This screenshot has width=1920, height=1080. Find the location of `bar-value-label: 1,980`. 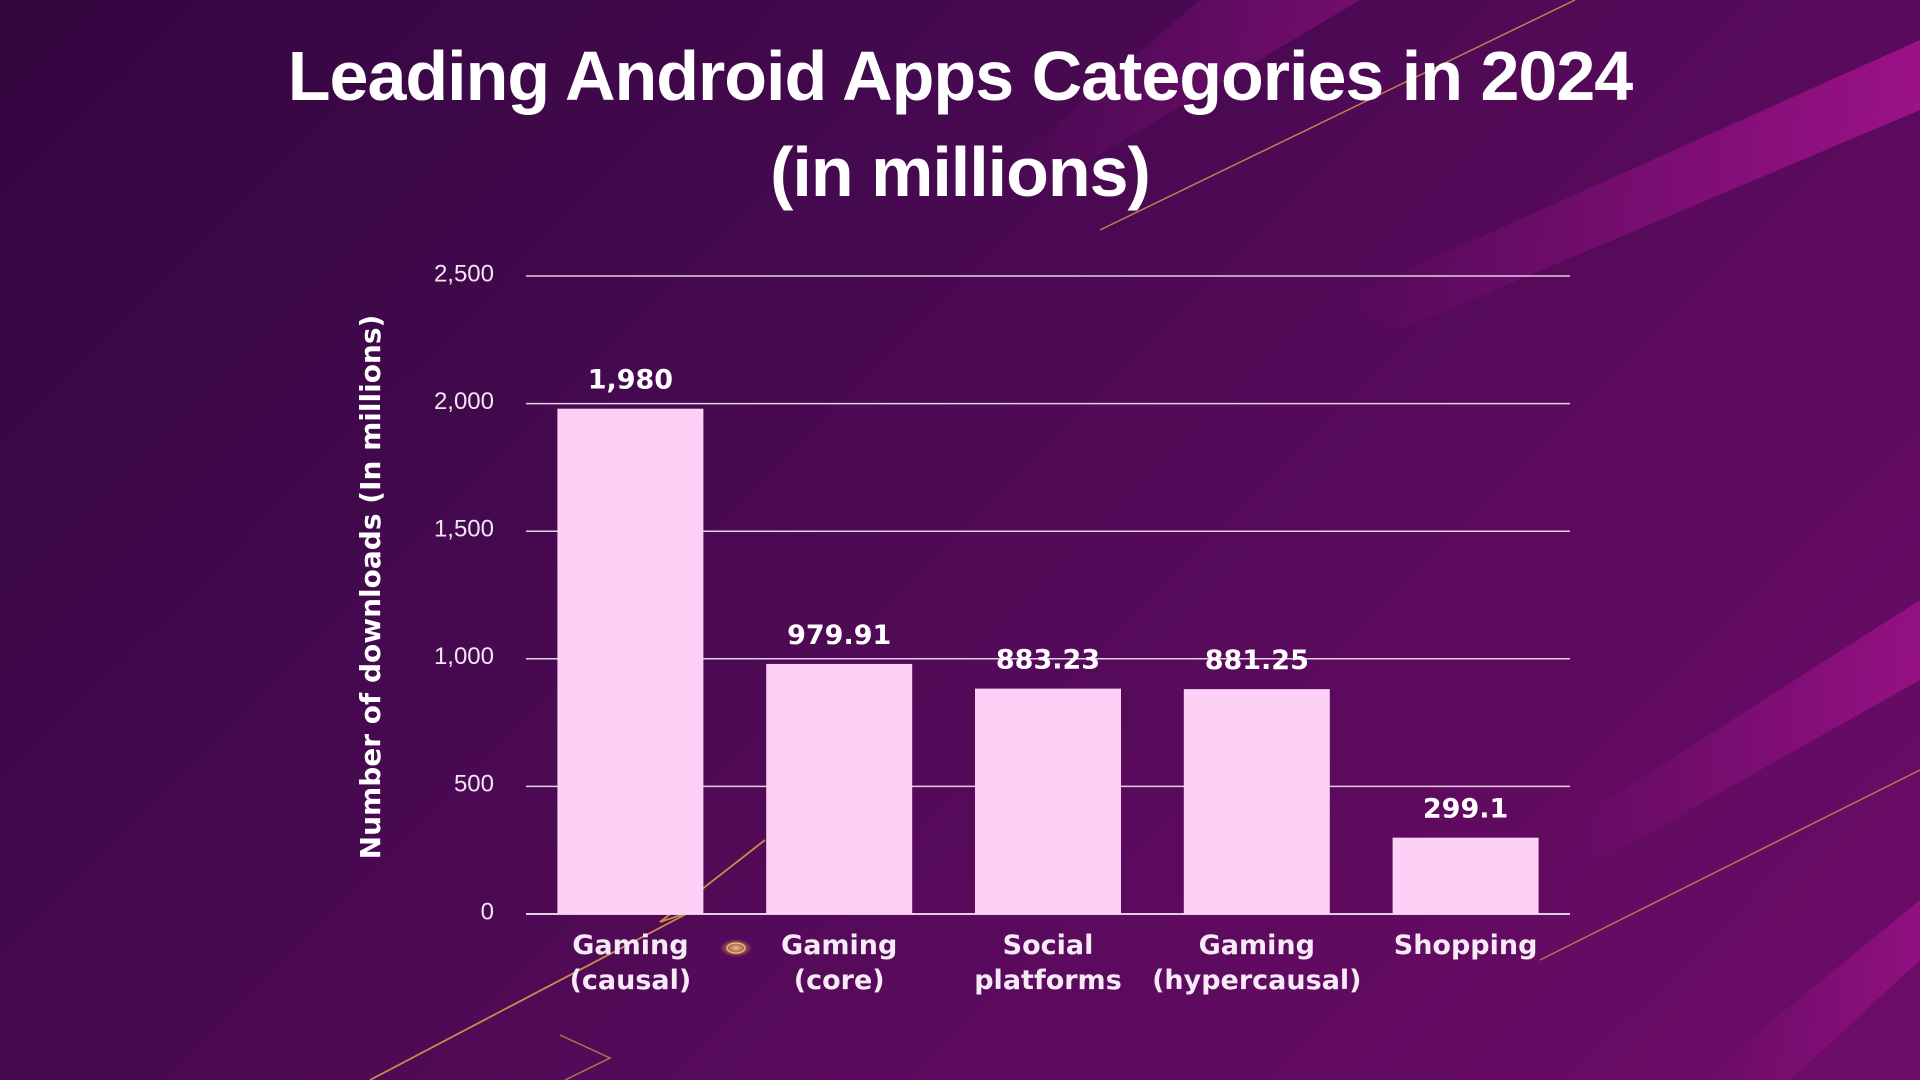

bar-value-label: 1,980 is located at coordinates (630, 380).